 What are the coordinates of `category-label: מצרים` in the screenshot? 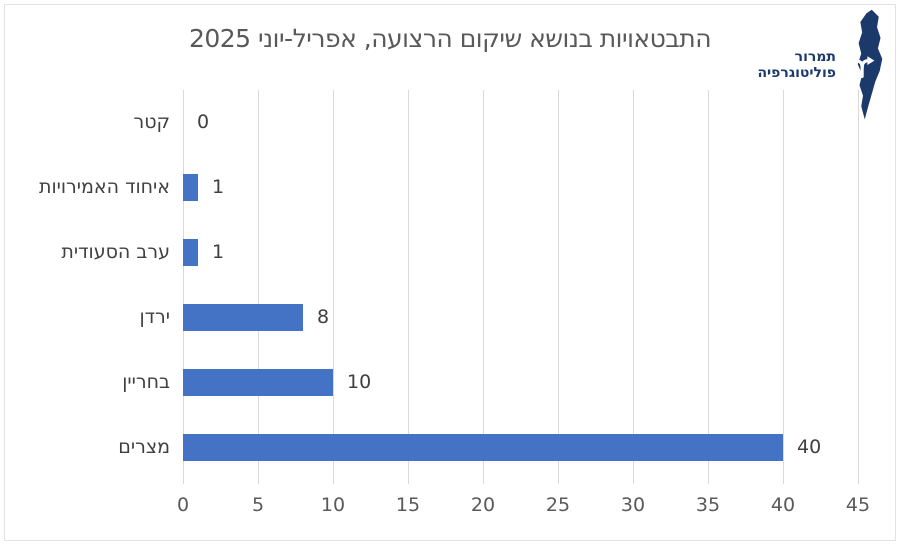 It's located at (144, 447).